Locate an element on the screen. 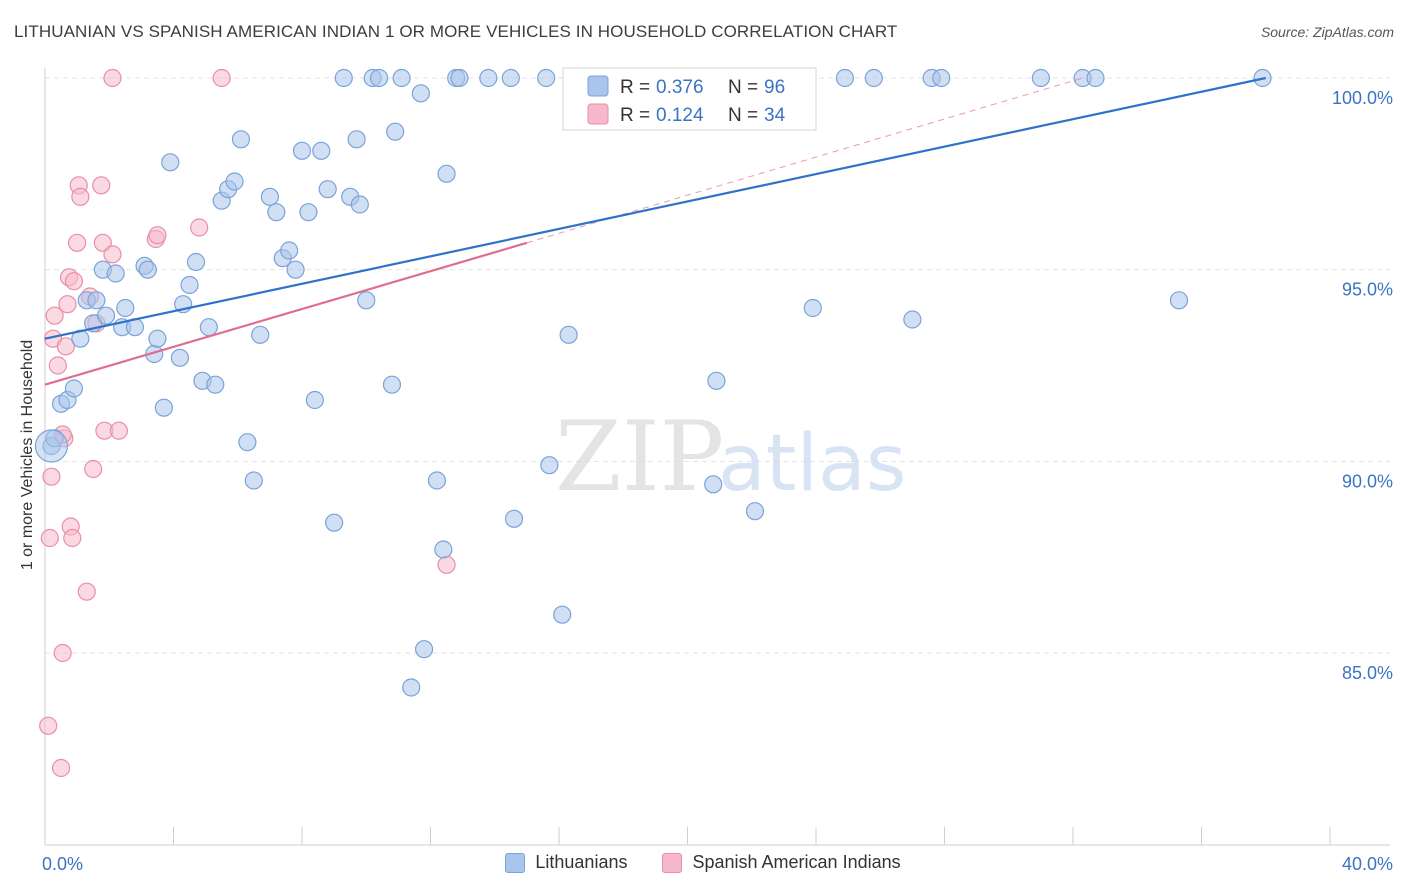 This screenshot has width=1406, height=892. watermark-atlas: atlas is located at coordinates (812, 464).